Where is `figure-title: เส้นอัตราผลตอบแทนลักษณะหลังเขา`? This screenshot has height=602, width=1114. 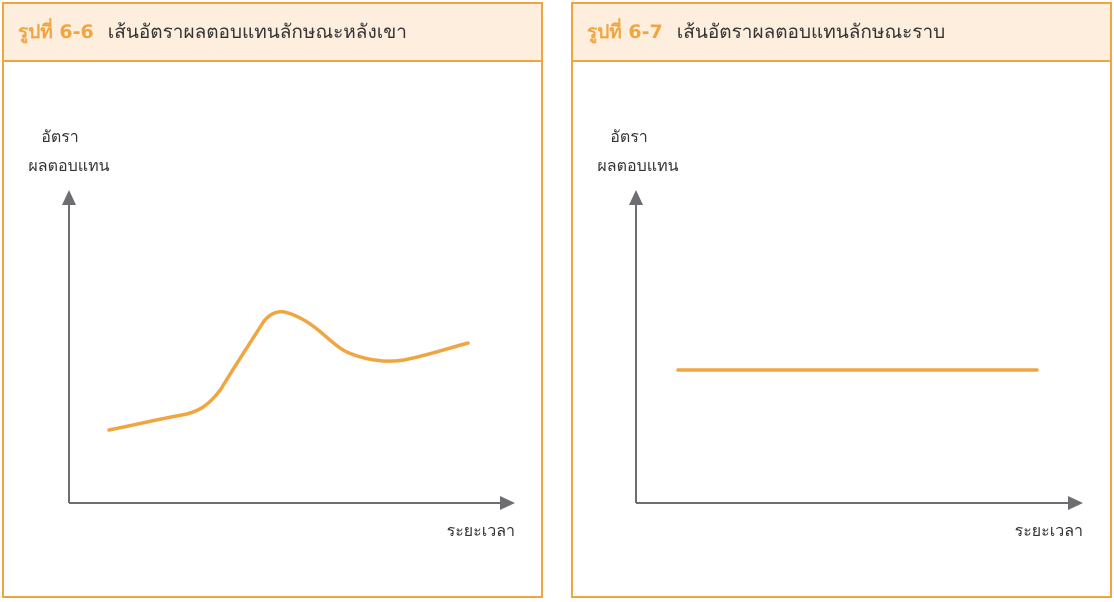 figure-title: เส้นอัตราผลตอบแทนลักษณะหลังเขา is located at coordinates (257, 32).